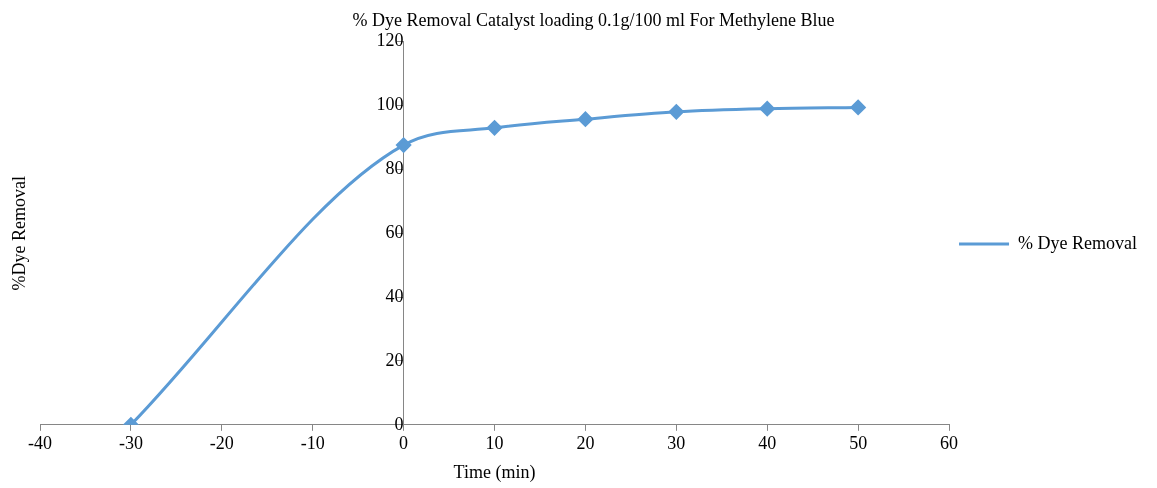 Image resolution: width=1157 pixels, height=488 pixels. Describe the element at coordinates (394, 295) in the screenshot. I see `y-tick-label: 40` at that location.